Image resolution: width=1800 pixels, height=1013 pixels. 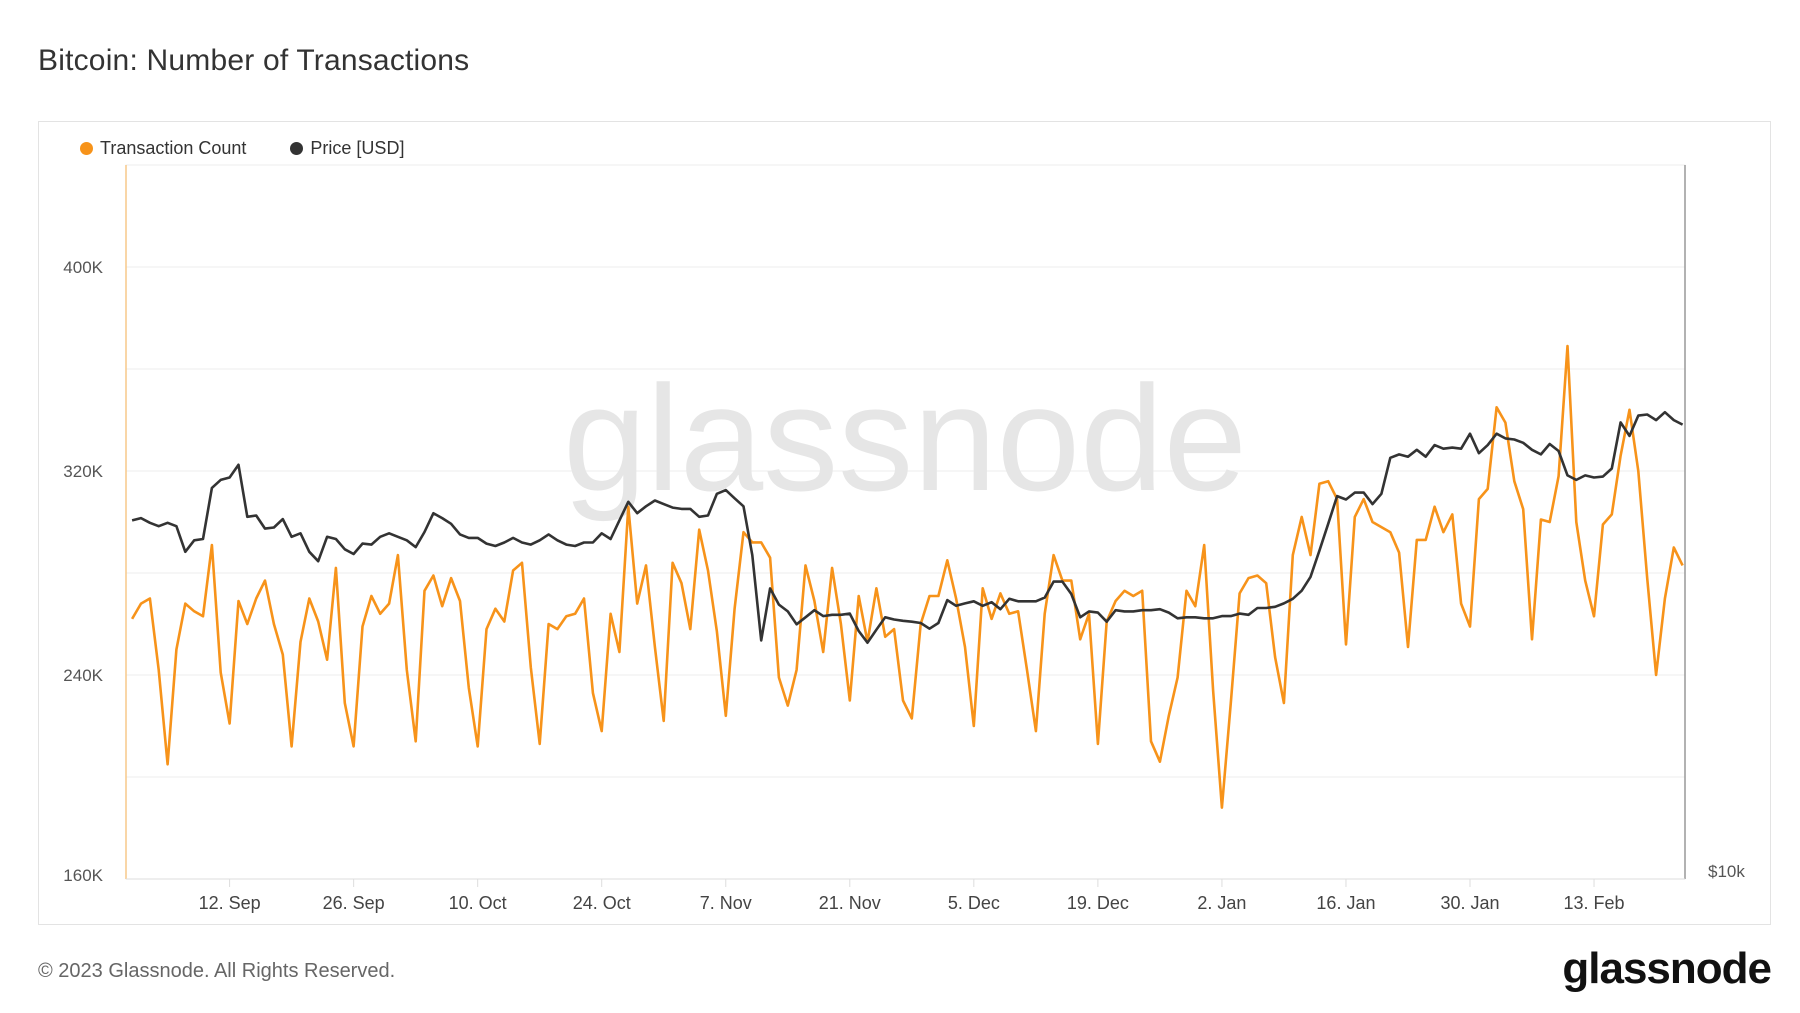 What do you see at coordinates (230, 903) in the screenshot?
I see `x-tick-label: 12. Sep` at bounding box center [230, 903].